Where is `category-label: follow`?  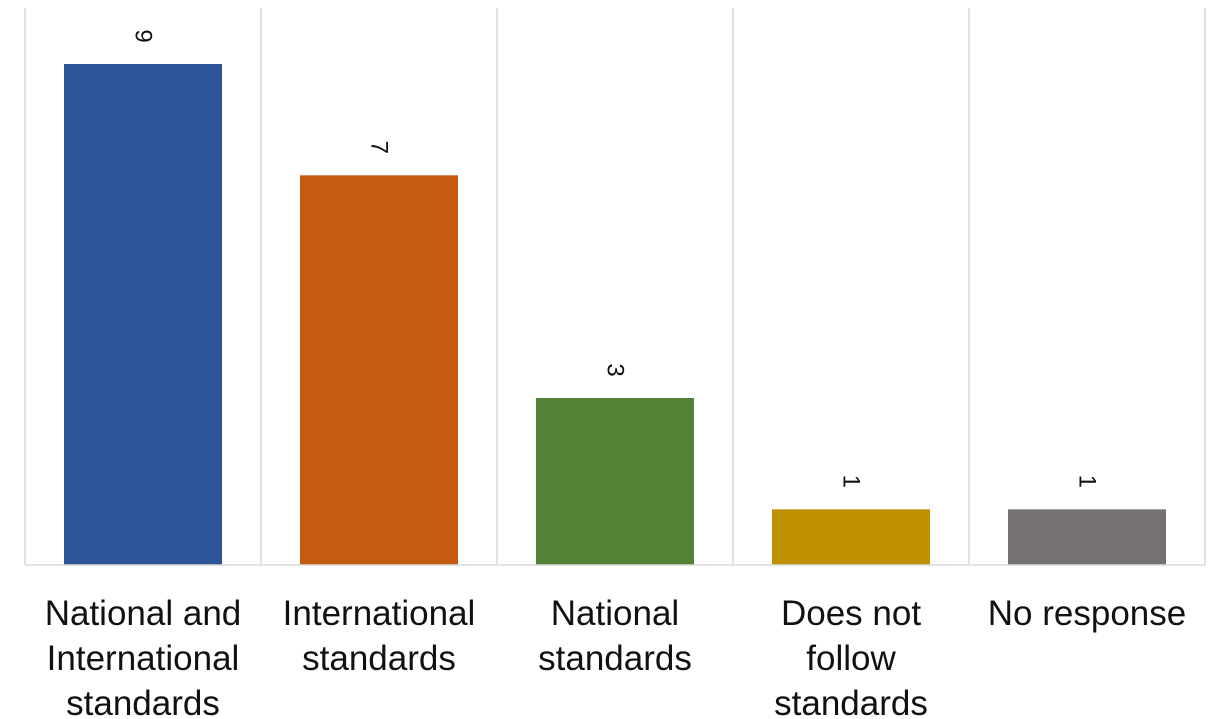
category-label: follow is located at coordinates (851, 658).